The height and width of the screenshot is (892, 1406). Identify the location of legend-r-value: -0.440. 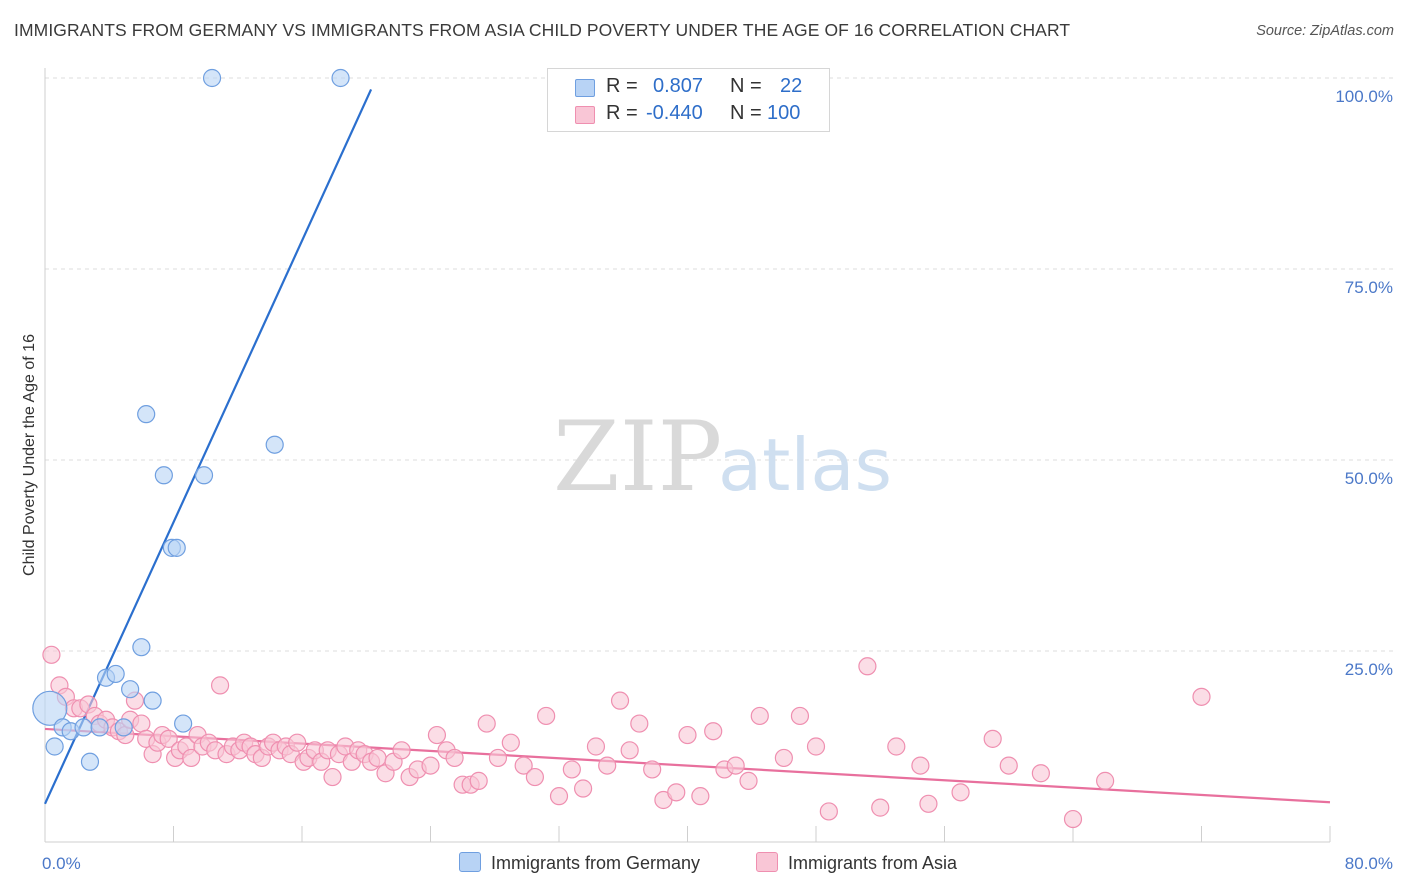
(674, 113).